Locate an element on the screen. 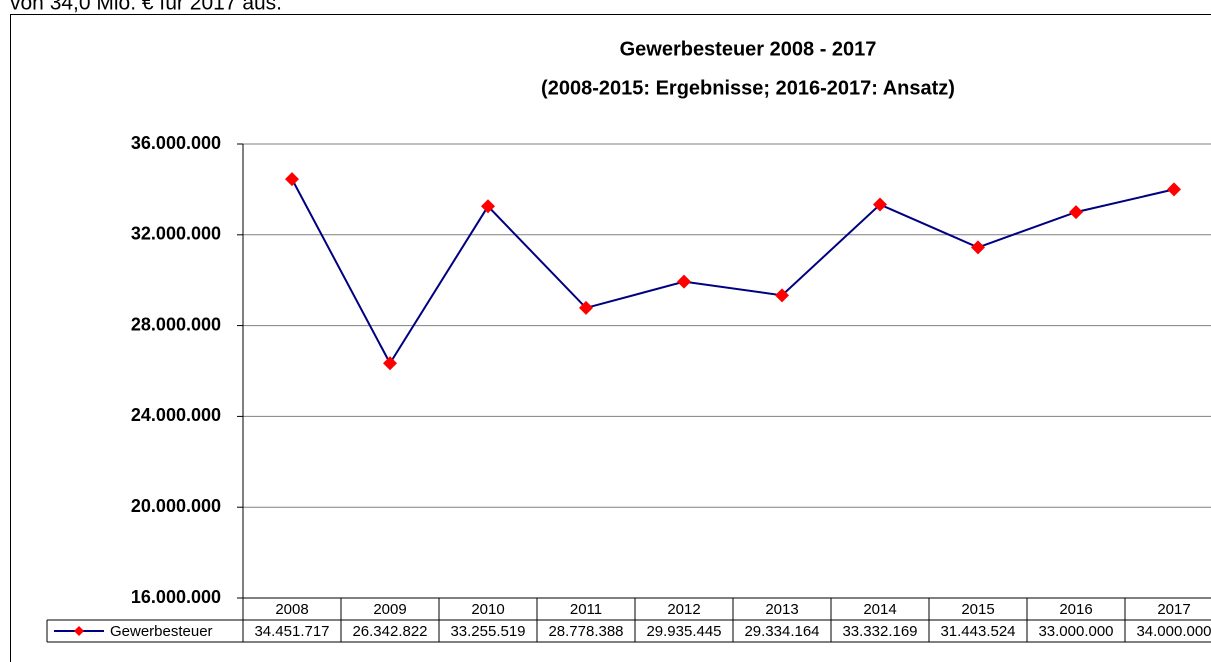  table-value: 33.332.169 is located at coordinates (879, 631).